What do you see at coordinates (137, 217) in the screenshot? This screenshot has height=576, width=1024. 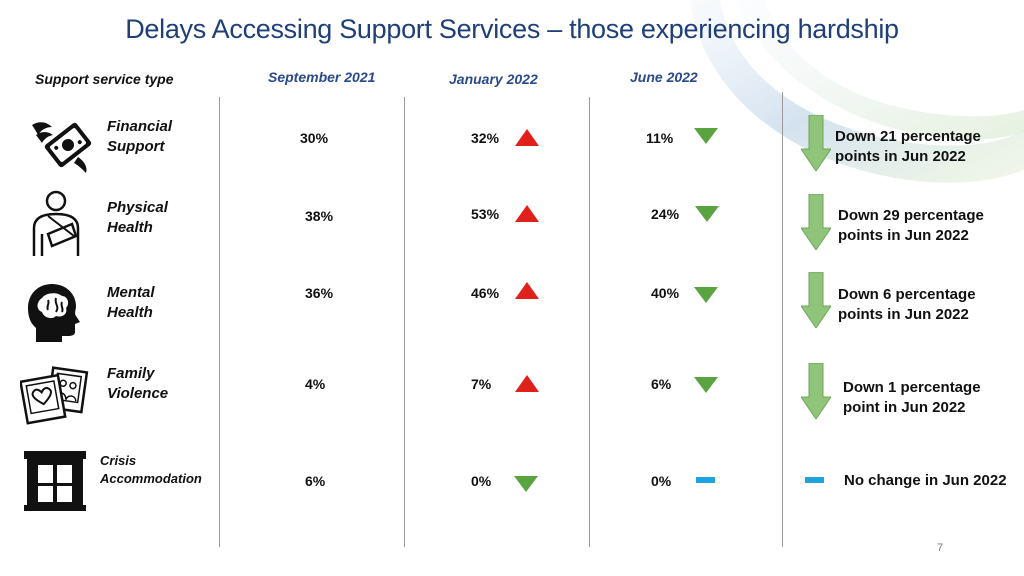 I see `row-label-physical-health: Physical Health` at bounding box center [137, 217].